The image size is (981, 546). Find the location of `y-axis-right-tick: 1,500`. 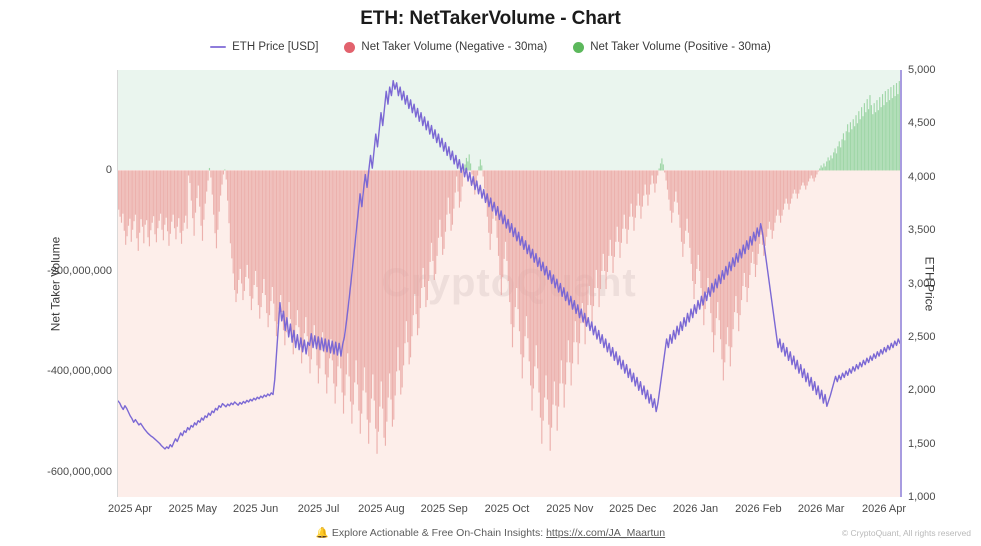

y-axis-right-tick: 1,500 is located at coordinates (922, 443).